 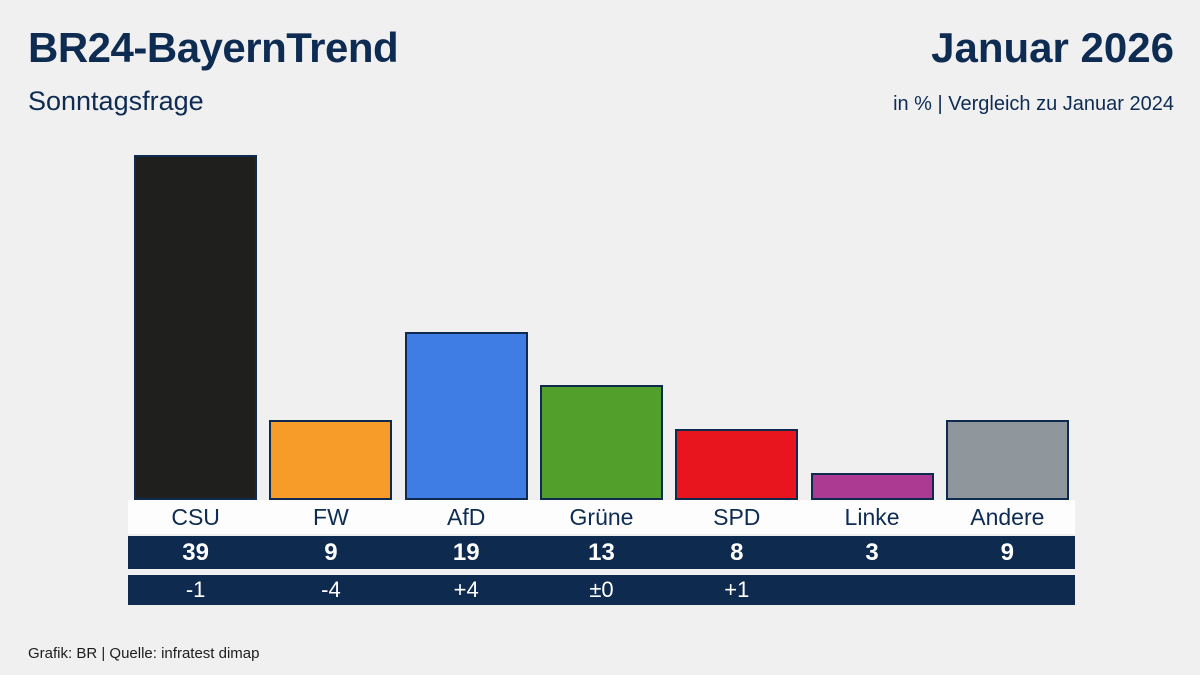 I want to click on bar-column-fw, so click(x=330, y=323).